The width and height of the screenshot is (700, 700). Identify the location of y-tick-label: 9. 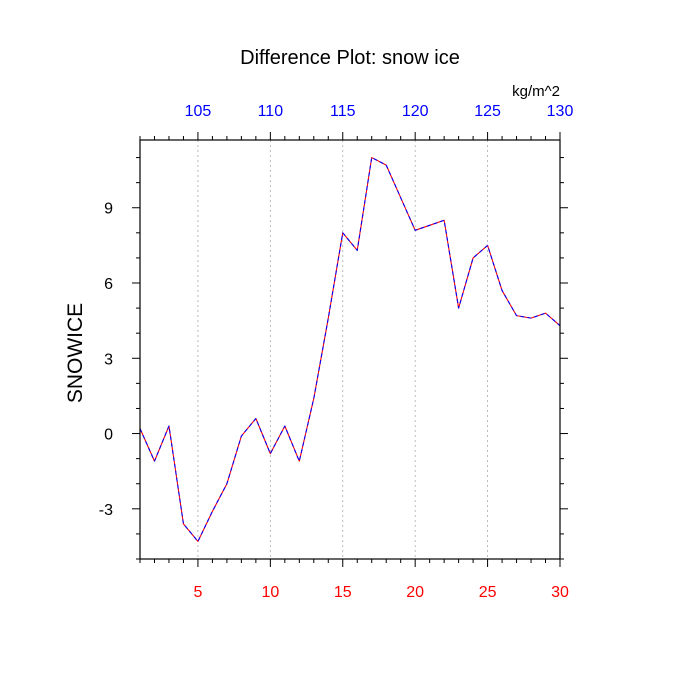
(108, 209).